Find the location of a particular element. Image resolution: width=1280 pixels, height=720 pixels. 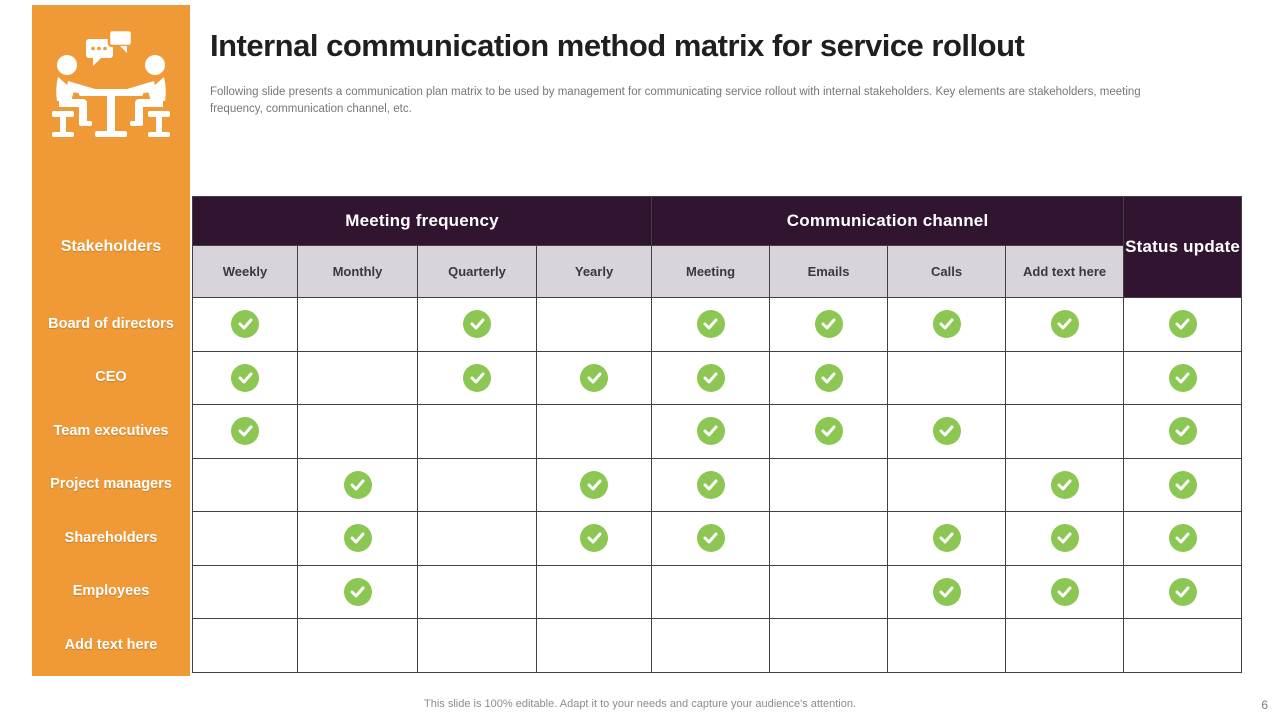

matrix-row-team-executives is located at coordinates (717, 431).